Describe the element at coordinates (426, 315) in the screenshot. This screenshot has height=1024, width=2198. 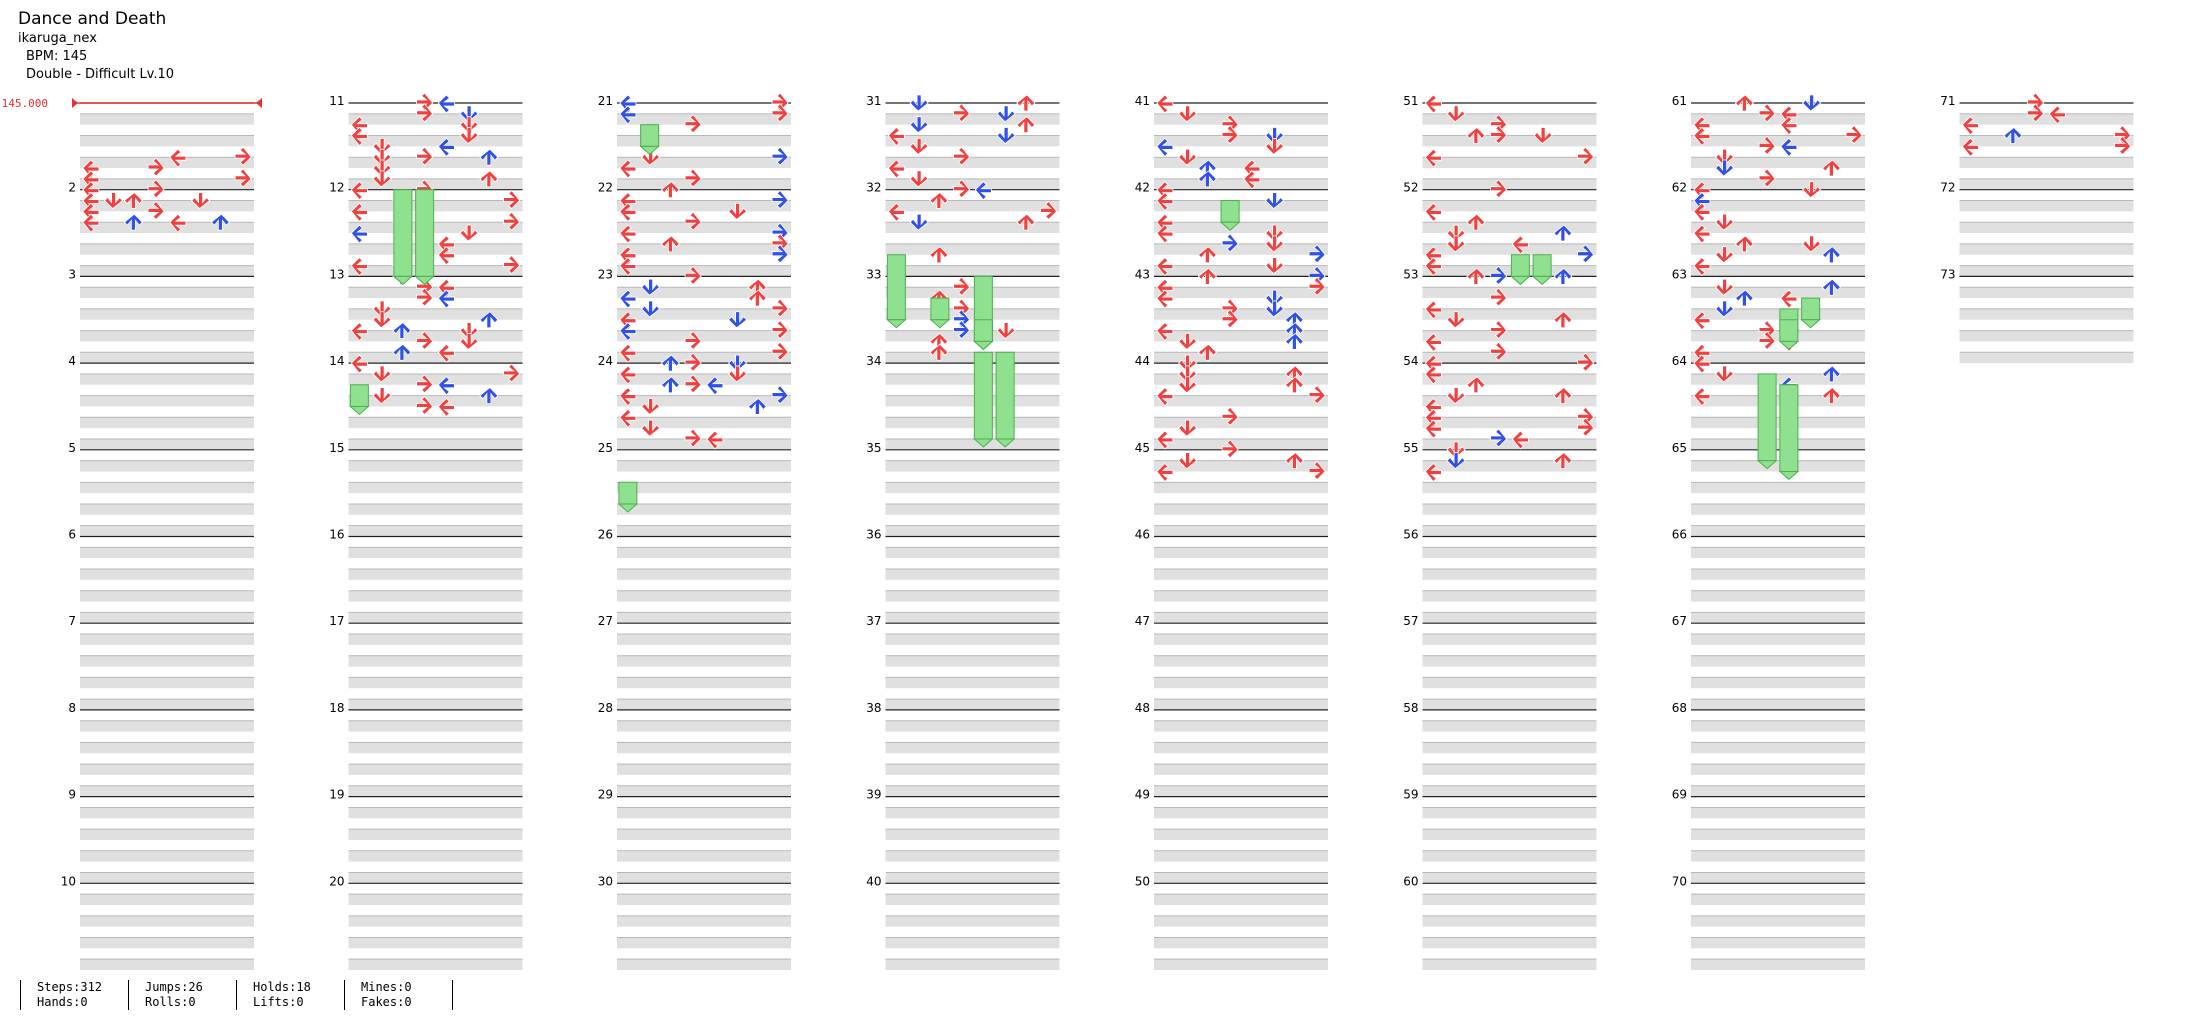
I see `measure-13: 13` at that location.